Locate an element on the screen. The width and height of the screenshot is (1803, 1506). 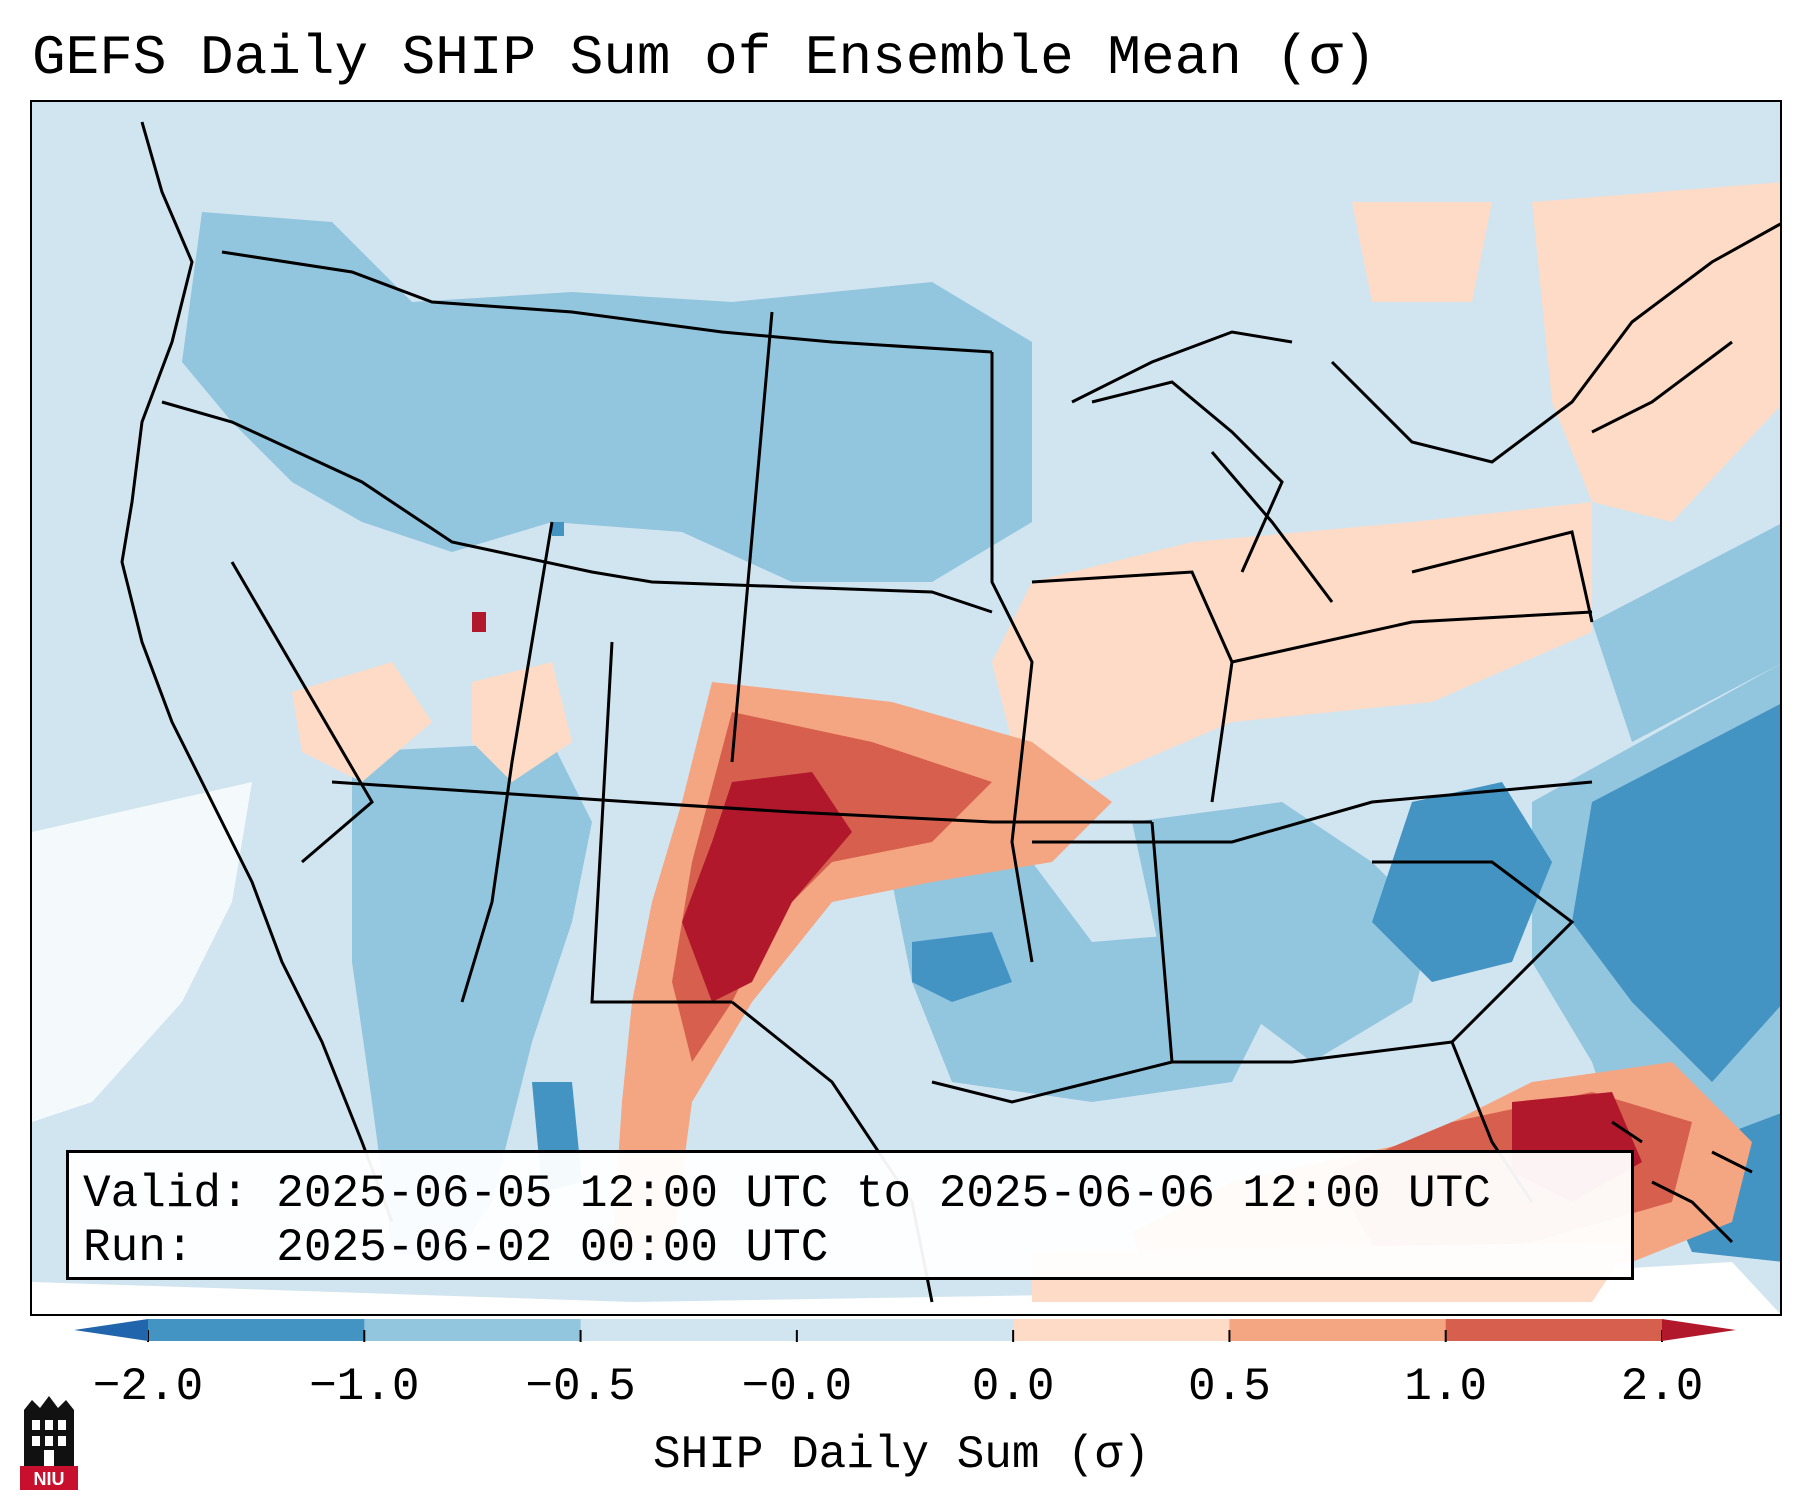
colorbar-tick-label: 0.0 is located at coordinates (1013, 1387).